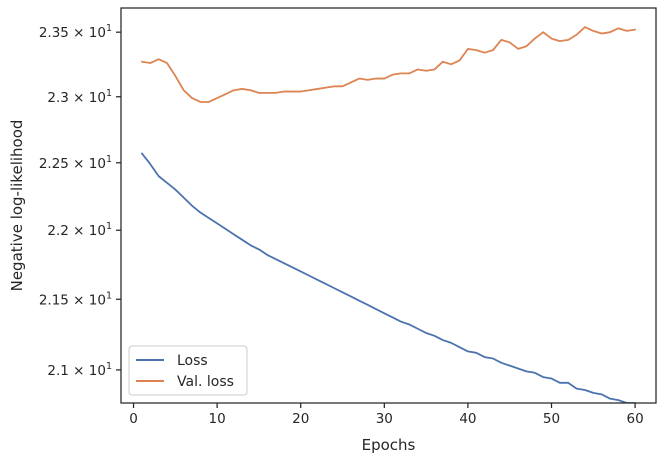 The image size is (667, 463). Describe the element at coordinates (205, 382) in the screenshot. I see `legend-entry-val-loss: Val. loss` at that location.